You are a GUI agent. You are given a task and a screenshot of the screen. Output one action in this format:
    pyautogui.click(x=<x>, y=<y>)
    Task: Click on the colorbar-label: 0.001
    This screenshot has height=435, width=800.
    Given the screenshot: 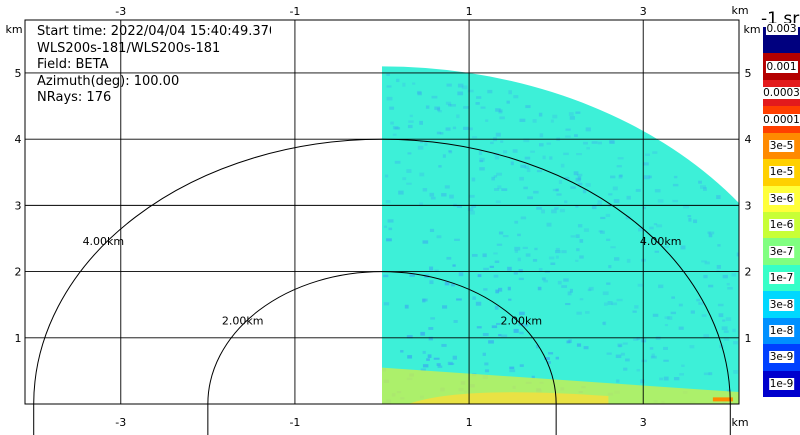 What is the action you would take?
    pyautogui.click(x=781, y=66)
    